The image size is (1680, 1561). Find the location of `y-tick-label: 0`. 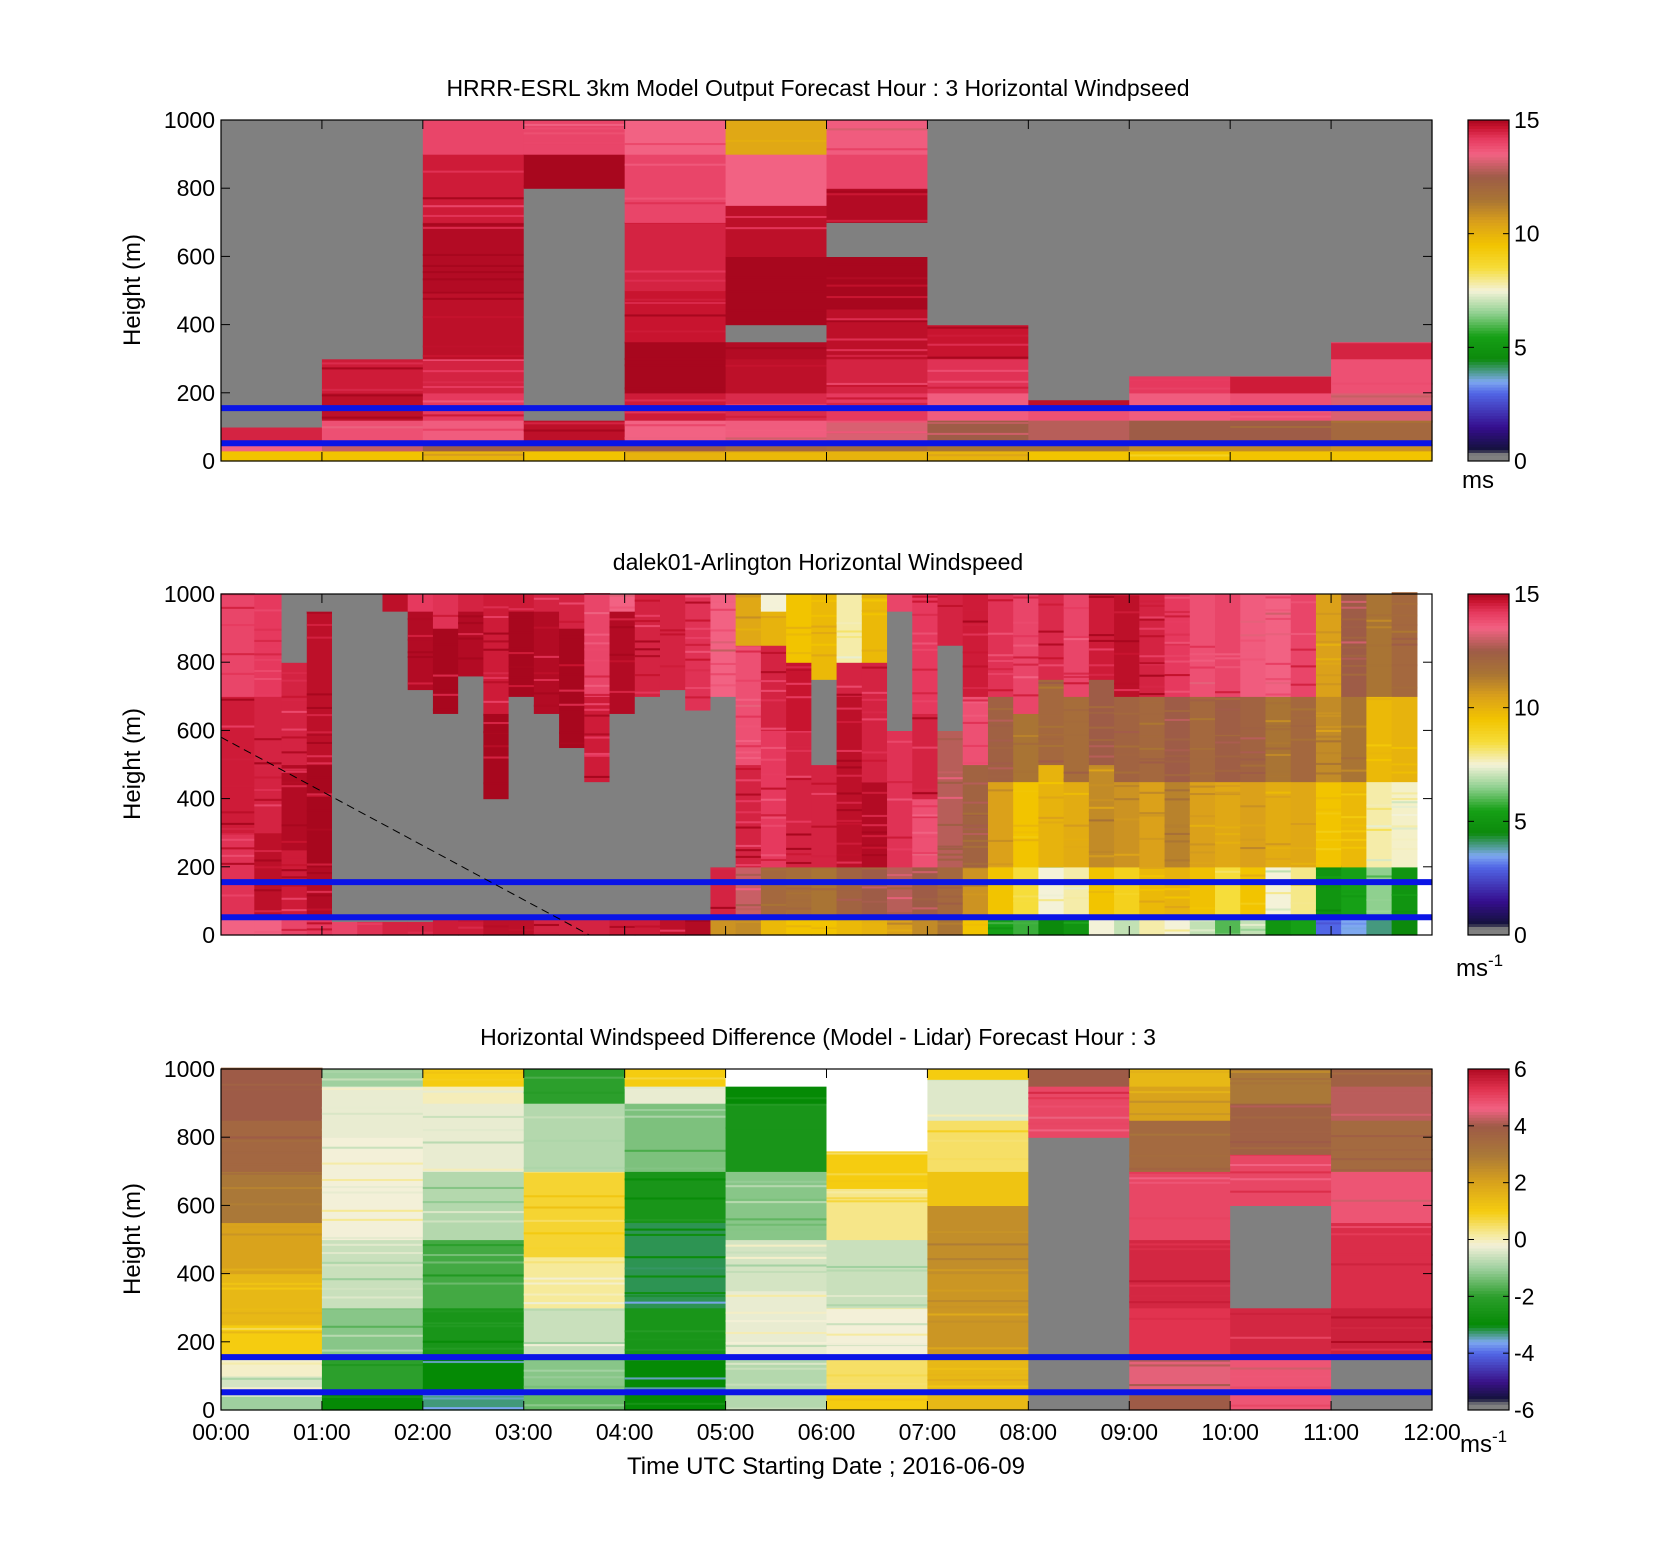

y-tick-label: 0 is located at coordinates (208, 935).